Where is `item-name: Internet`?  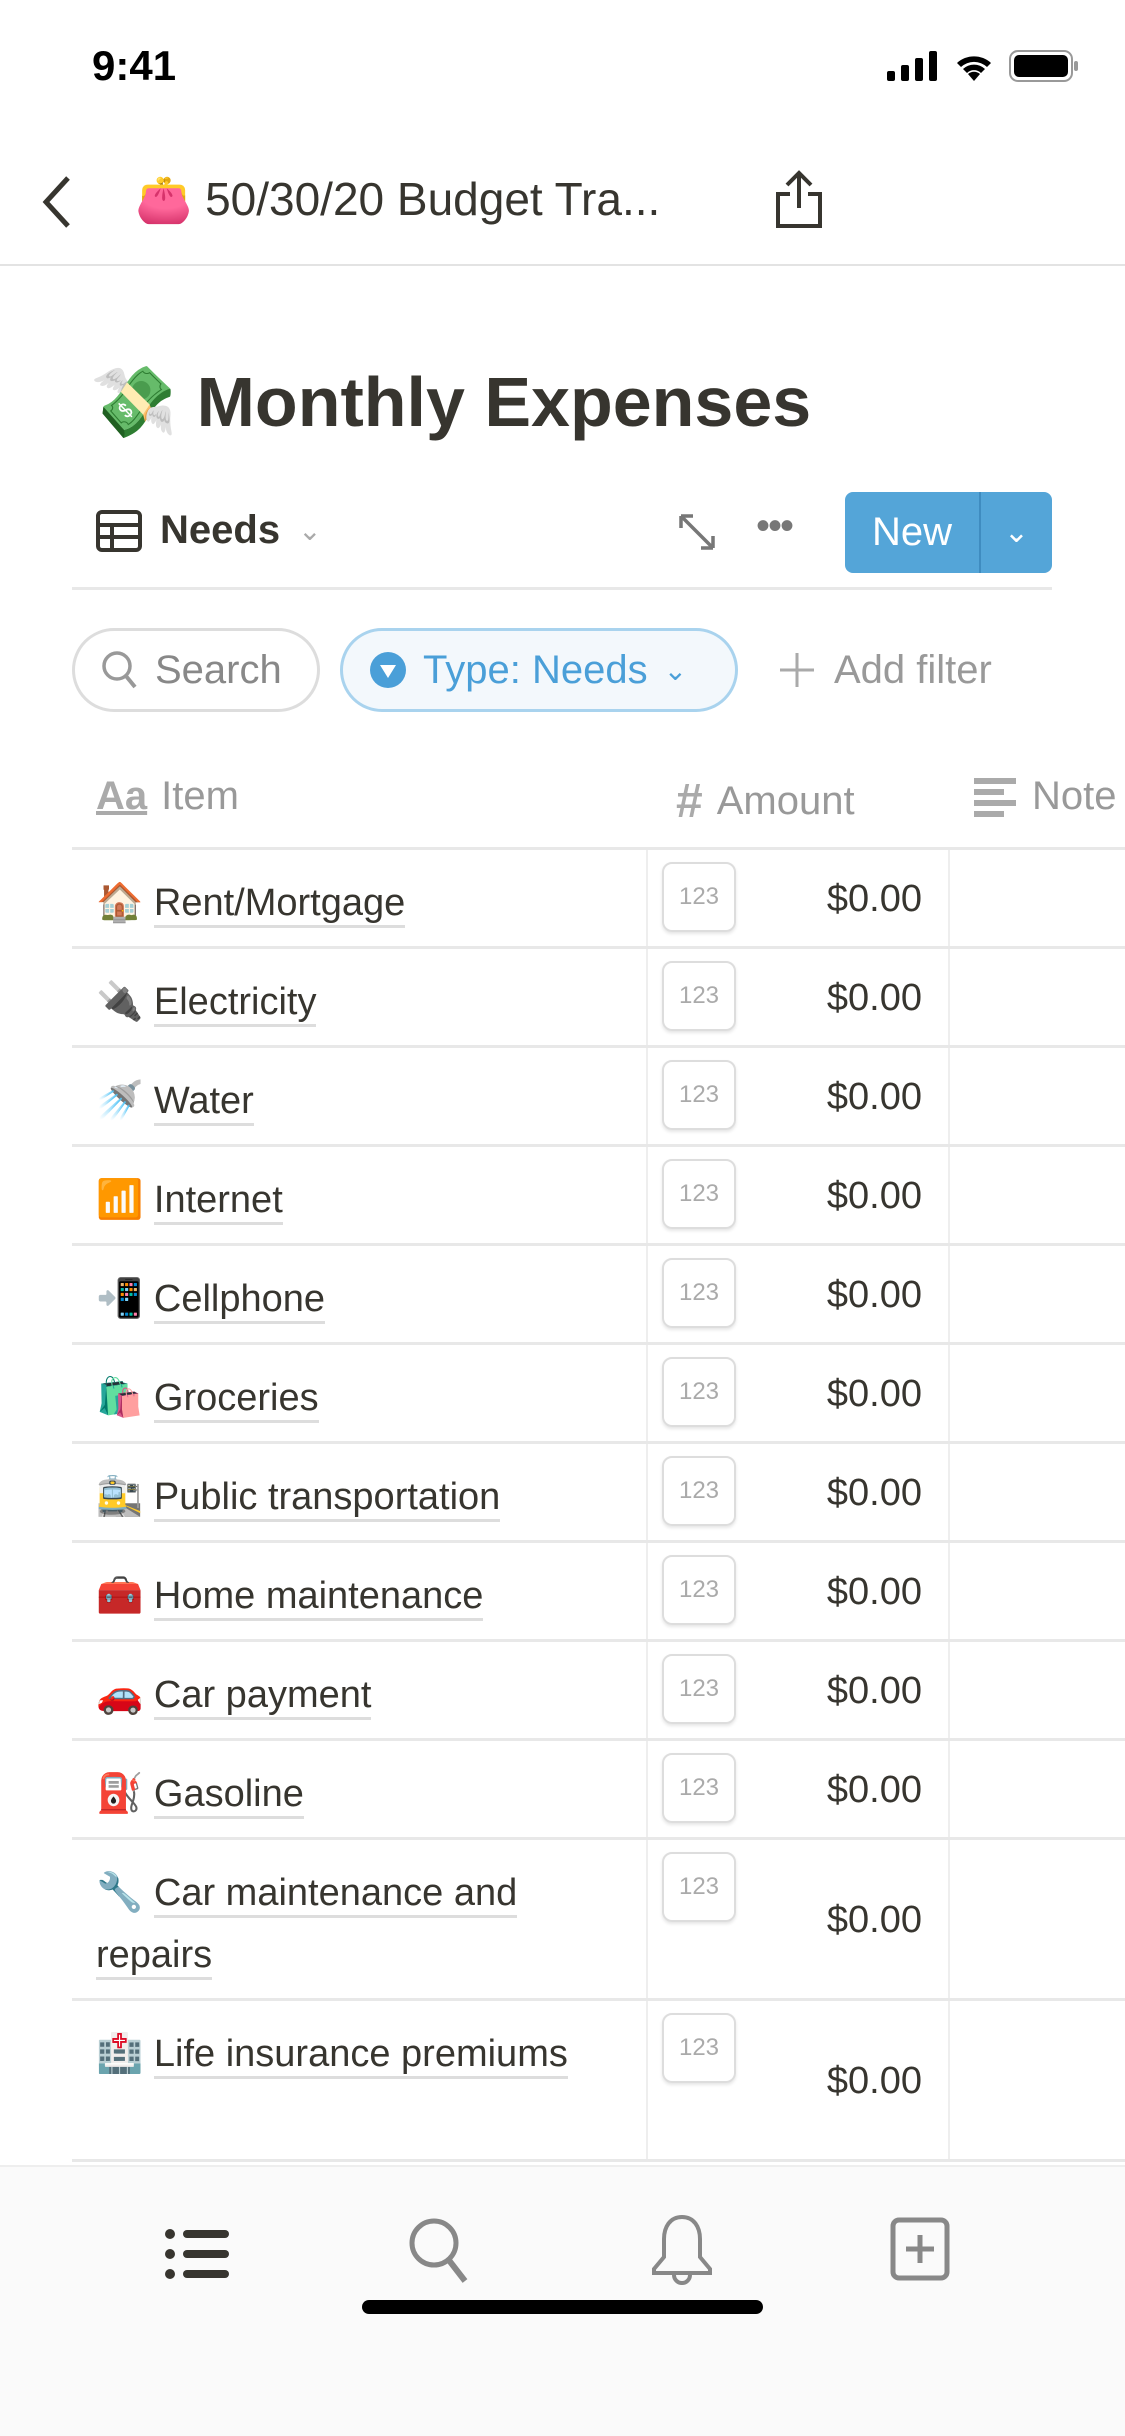
item-name: Internet is located at coordinates (218, 1202).